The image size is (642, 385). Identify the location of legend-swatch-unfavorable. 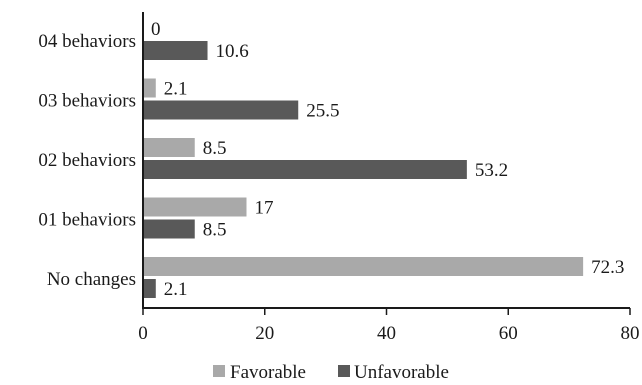
(344, 371).